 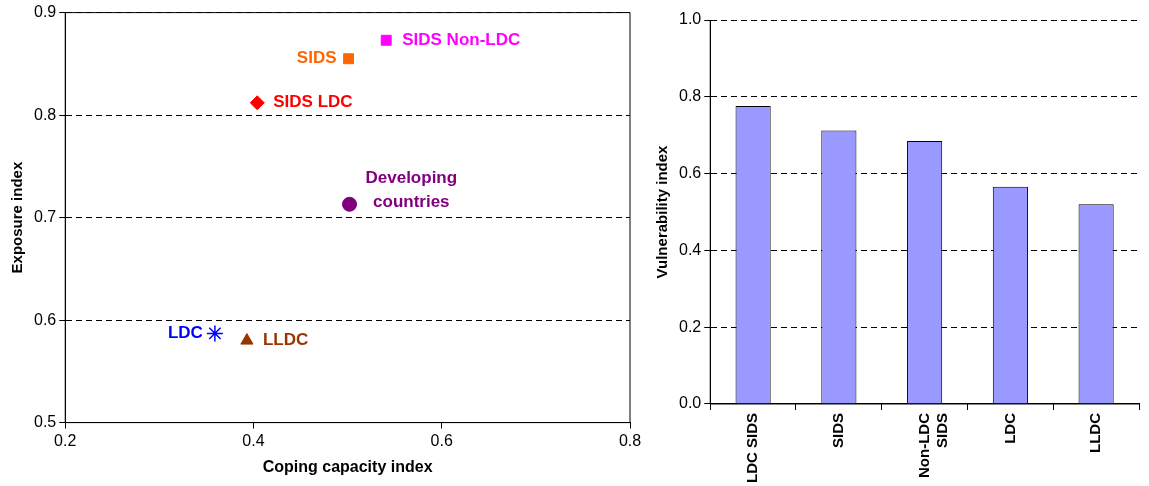 I want to click on series-label: LLDC, so click(x=285, y=340).